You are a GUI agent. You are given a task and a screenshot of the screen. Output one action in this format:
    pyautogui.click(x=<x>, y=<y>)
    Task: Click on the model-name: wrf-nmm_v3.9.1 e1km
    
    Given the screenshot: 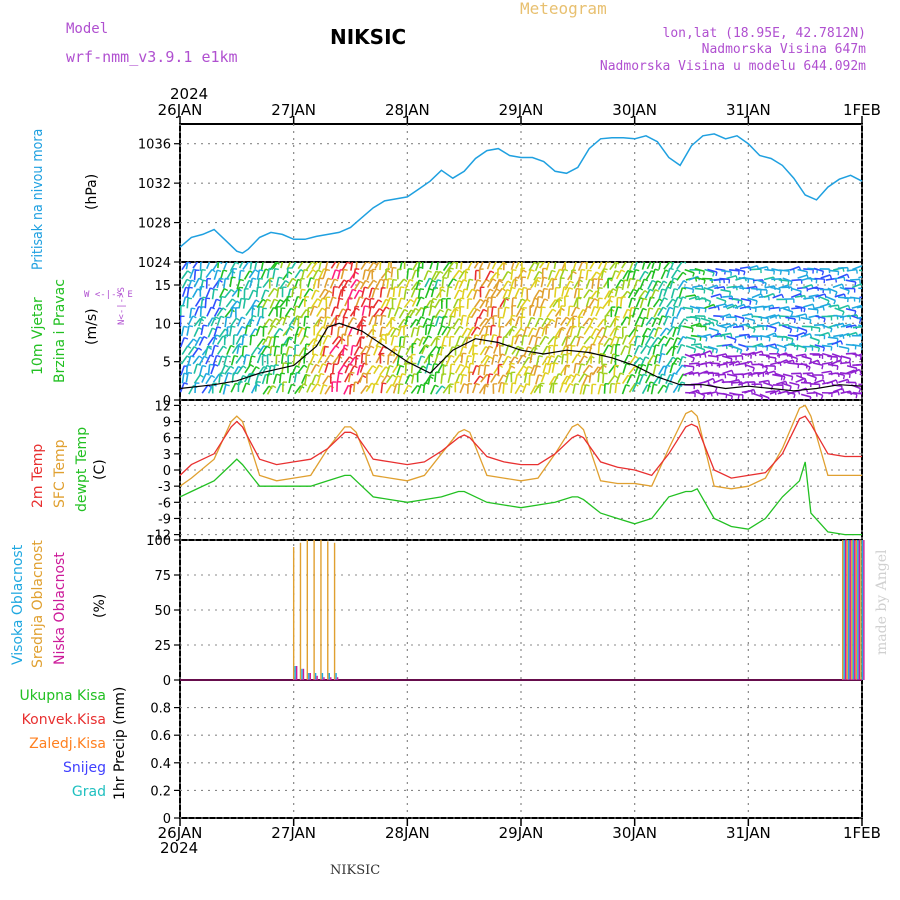 What is the action you would take?
    pyautogui.click(x=152, y=57)
    